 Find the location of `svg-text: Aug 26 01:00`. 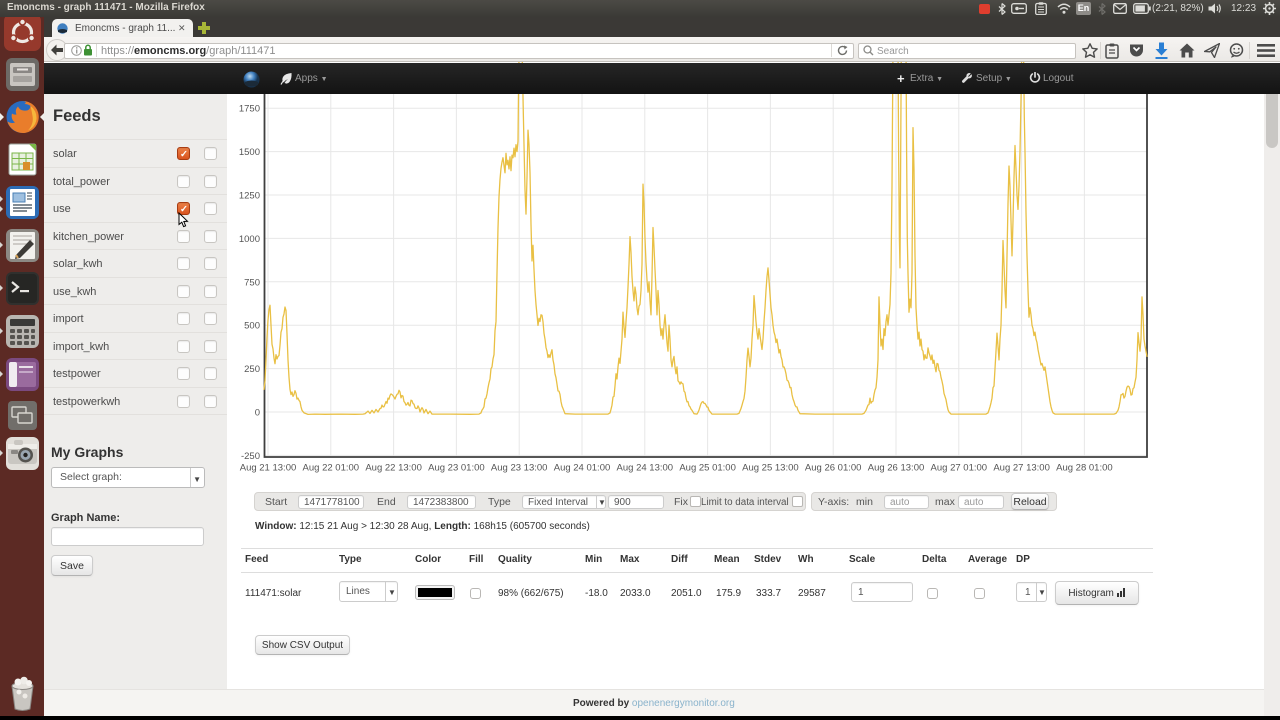

svg-text: Aug 26 01:00 is located at coordinates (833, 468).